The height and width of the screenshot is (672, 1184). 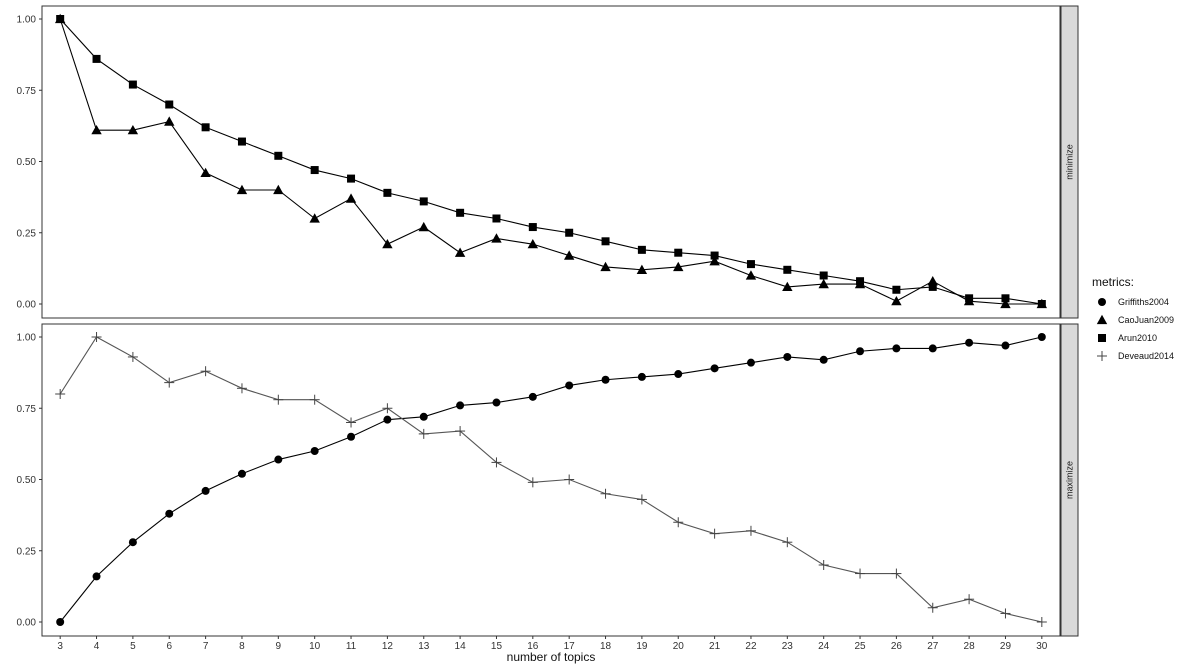 What do you see at coordinates (570, 646) in the screenshot?
I see `x-tick-label: 17` at bounding box center [570, 646].